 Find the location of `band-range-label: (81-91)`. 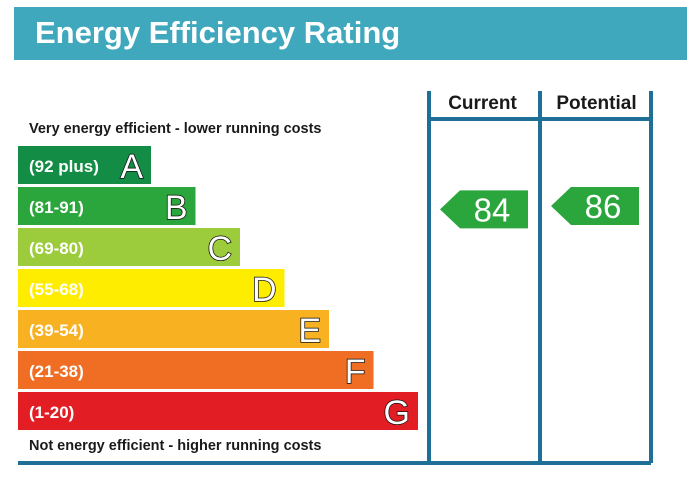

band-range-label: (81-91) is located at coordinates (56, 207).